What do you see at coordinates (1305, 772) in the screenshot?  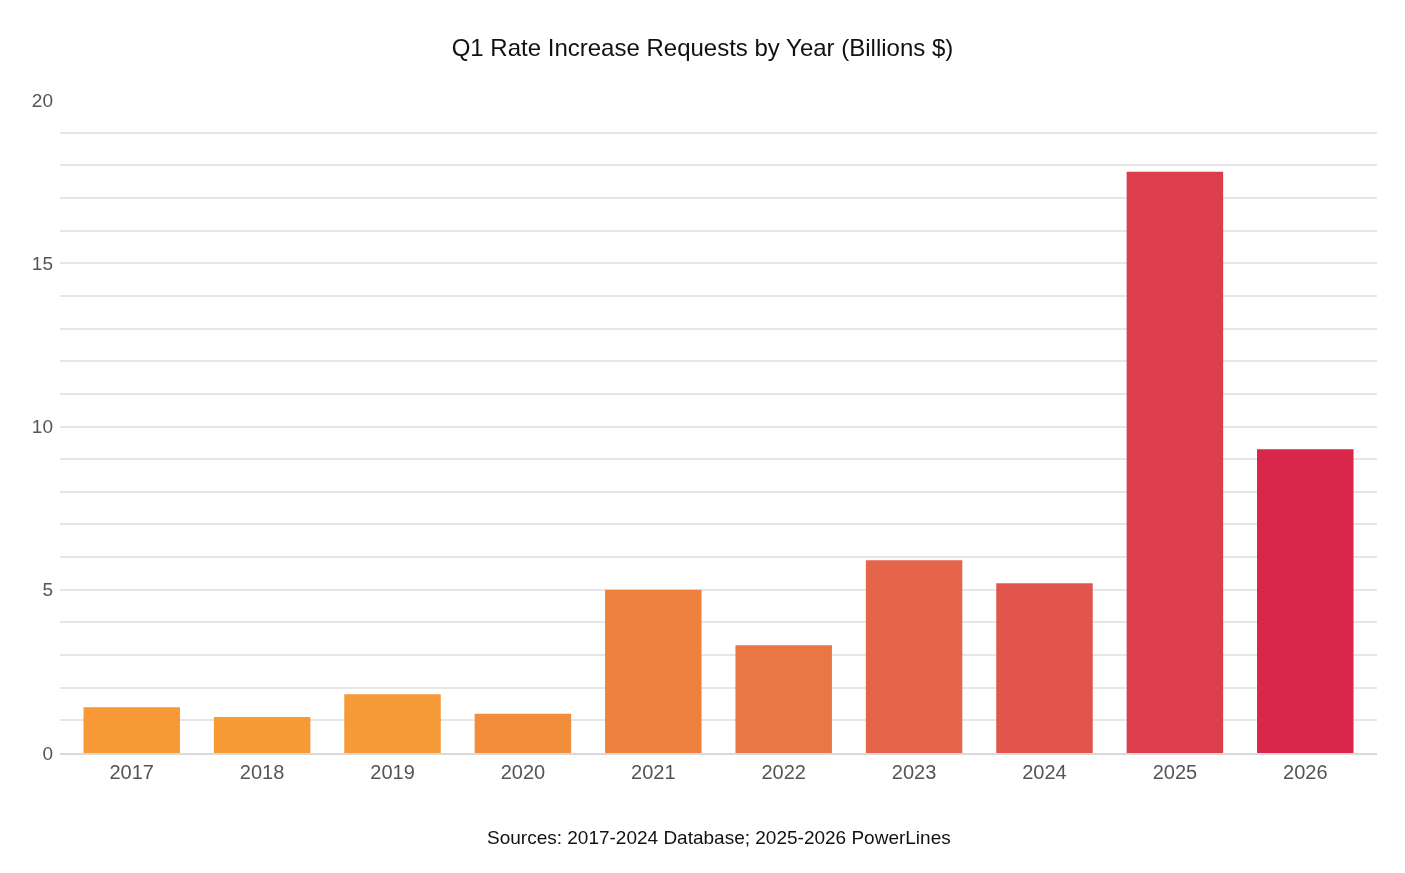 I see `x-tick-label: 2026` at bounding box center [1305, 772].